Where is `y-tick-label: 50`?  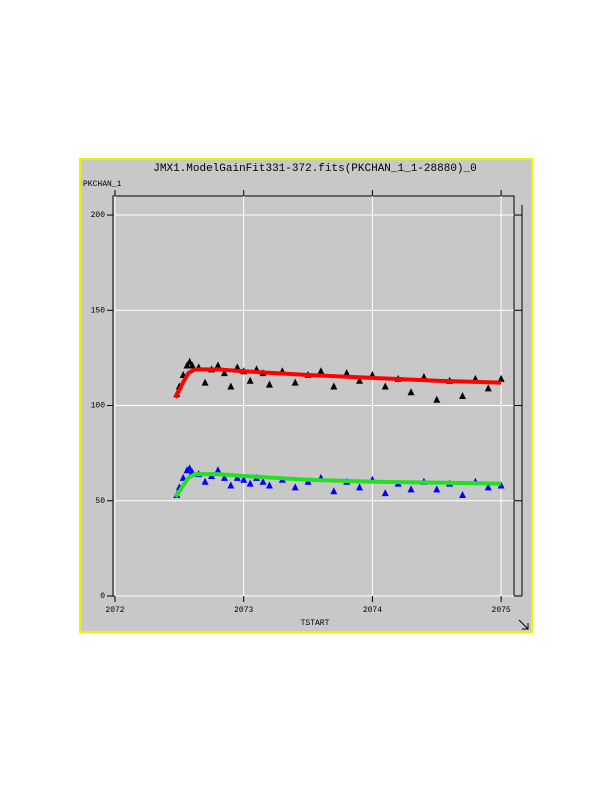 y-tick-label: 50 is located at coordinates (100, 501).